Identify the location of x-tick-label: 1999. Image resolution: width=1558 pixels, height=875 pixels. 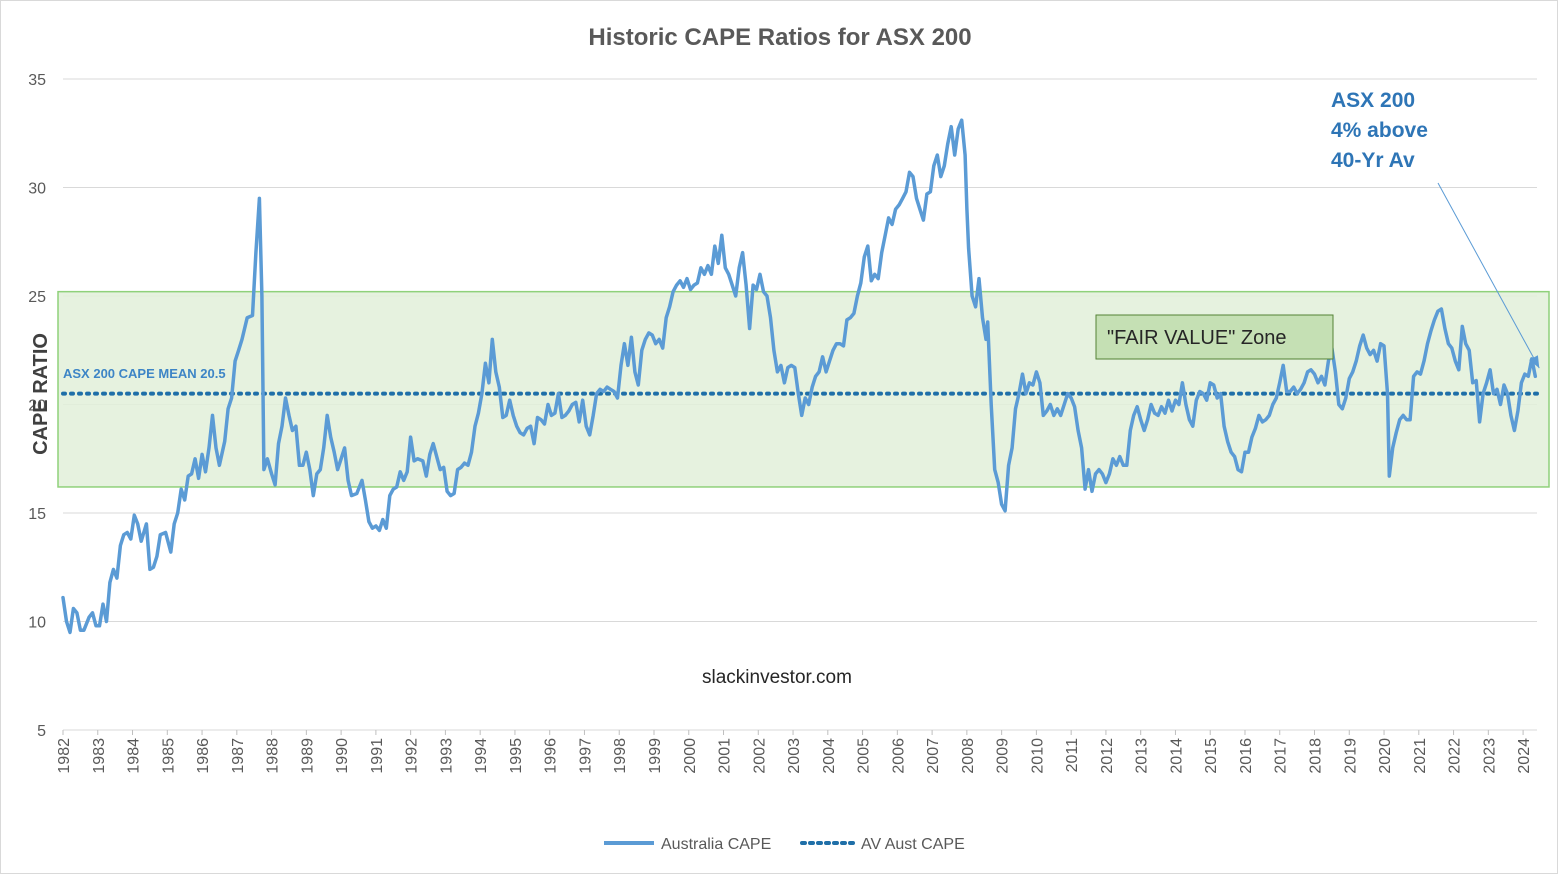
(655, 756).